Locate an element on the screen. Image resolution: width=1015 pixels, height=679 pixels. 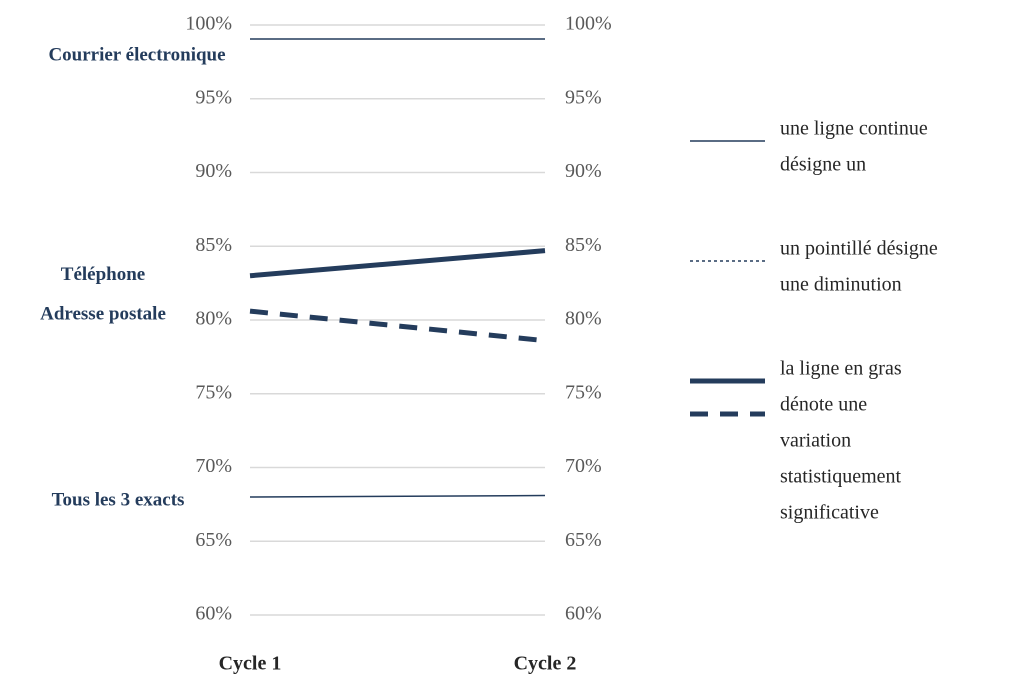
legend-text: désigne un is located at coordinates (823, 165).